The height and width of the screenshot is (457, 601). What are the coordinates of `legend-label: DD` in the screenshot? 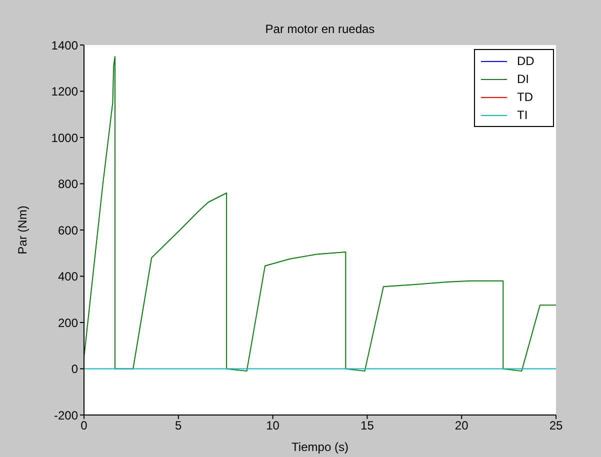 It's located at (526, 61).